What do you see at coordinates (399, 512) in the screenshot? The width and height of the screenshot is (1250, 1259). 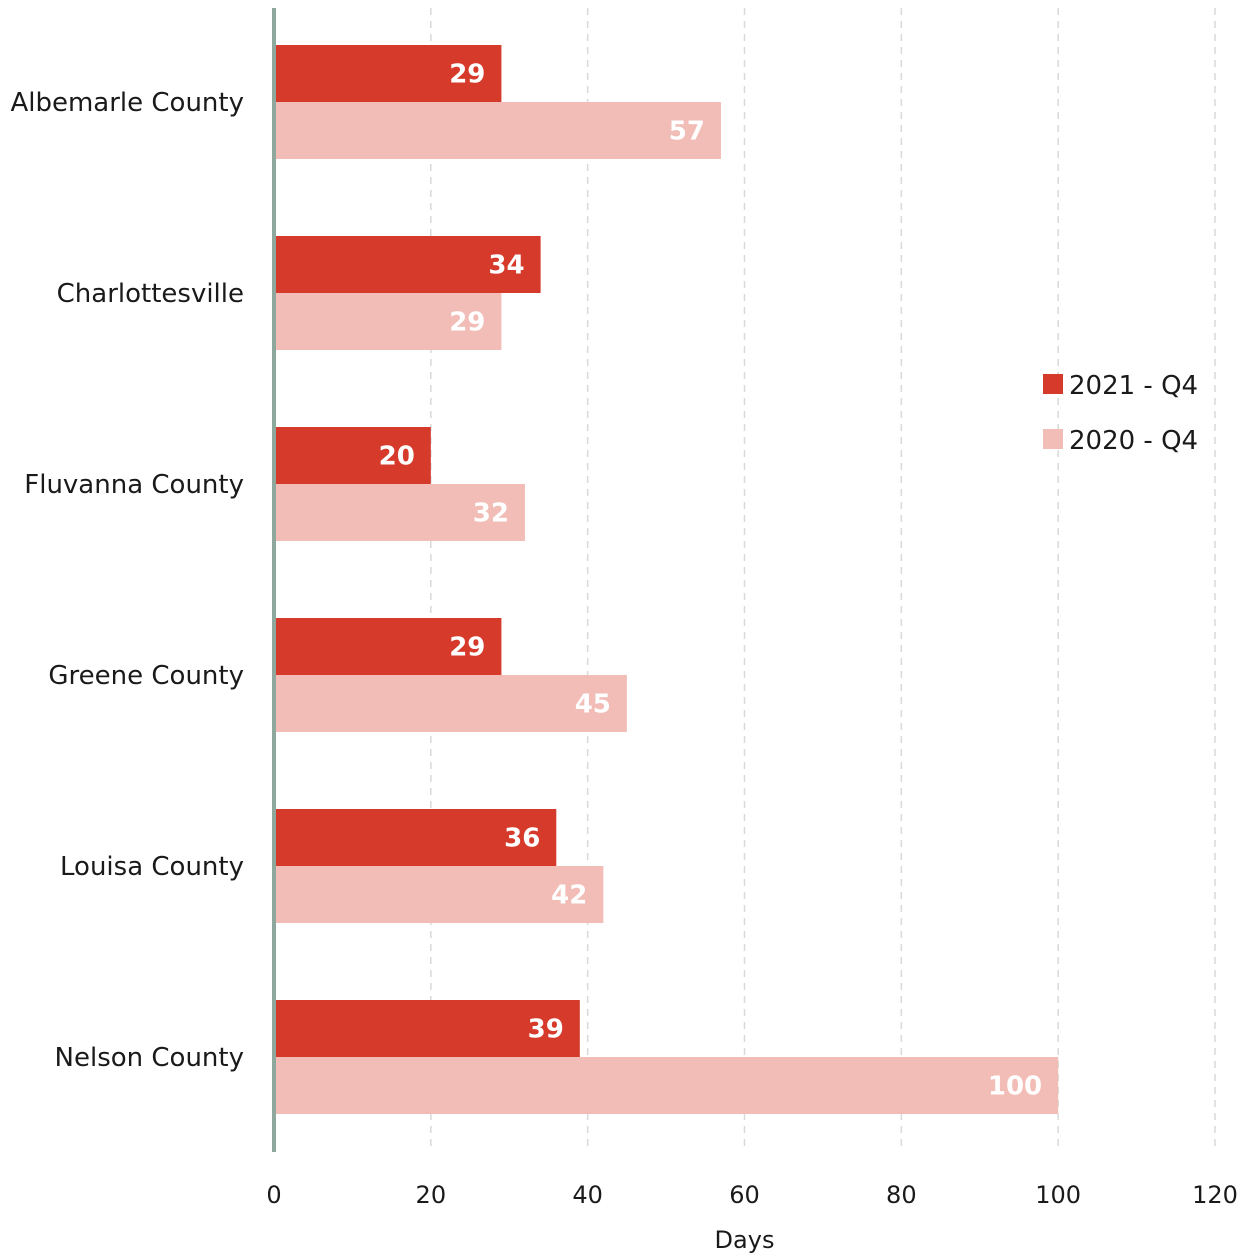 I see `bar-fluvanna-county-2020-q4` at bounding box center [399, 512].